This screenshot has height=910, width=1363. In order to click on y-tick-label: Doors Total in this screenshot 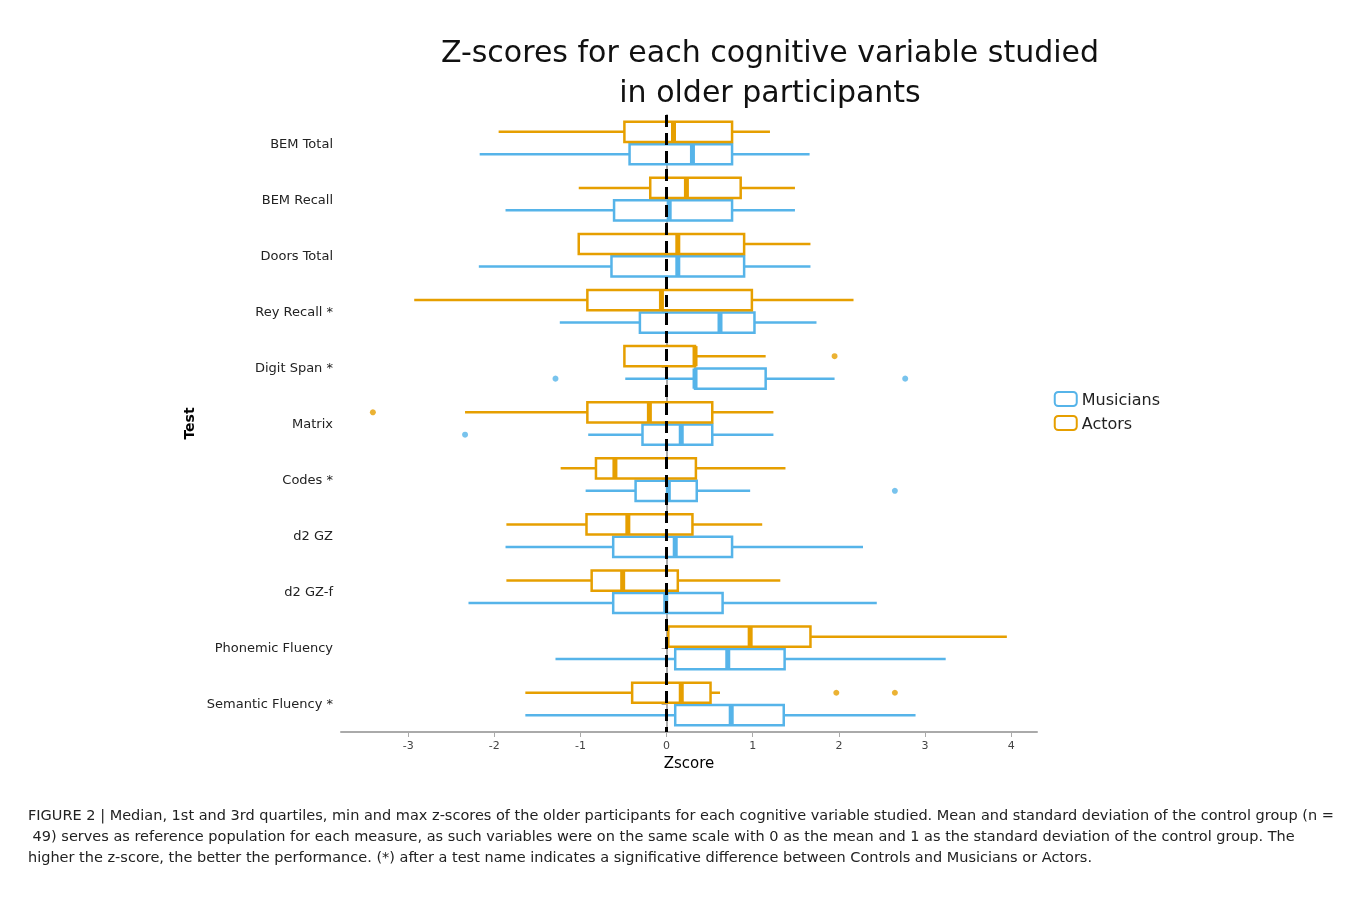, I will do `click(296, 255)`.